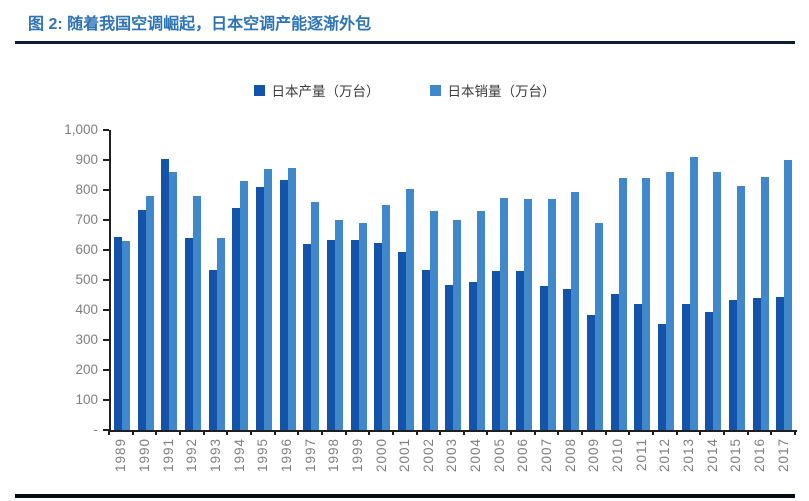 This screenshot has height=501, width=809. I want to click on sales-bar-1997, so click(315, 316).